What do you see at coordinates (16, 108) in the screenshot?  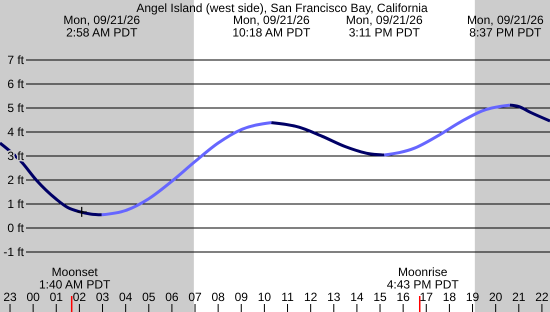 I see `y-tick-label: 5 ft` at bounding box center [16, 108].